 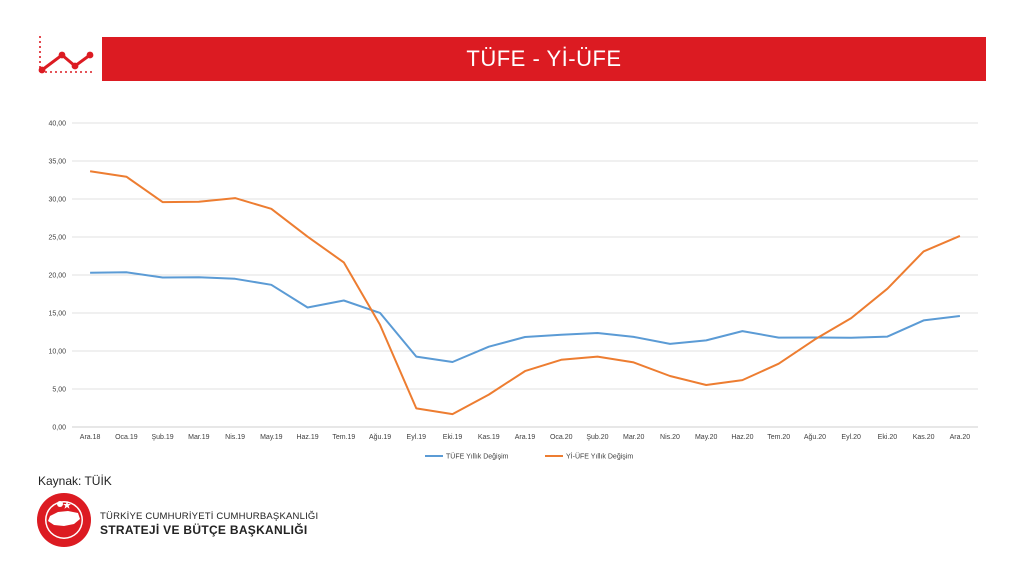 I want to click on x-tick-label: May.20, so click(x=706, y=437).